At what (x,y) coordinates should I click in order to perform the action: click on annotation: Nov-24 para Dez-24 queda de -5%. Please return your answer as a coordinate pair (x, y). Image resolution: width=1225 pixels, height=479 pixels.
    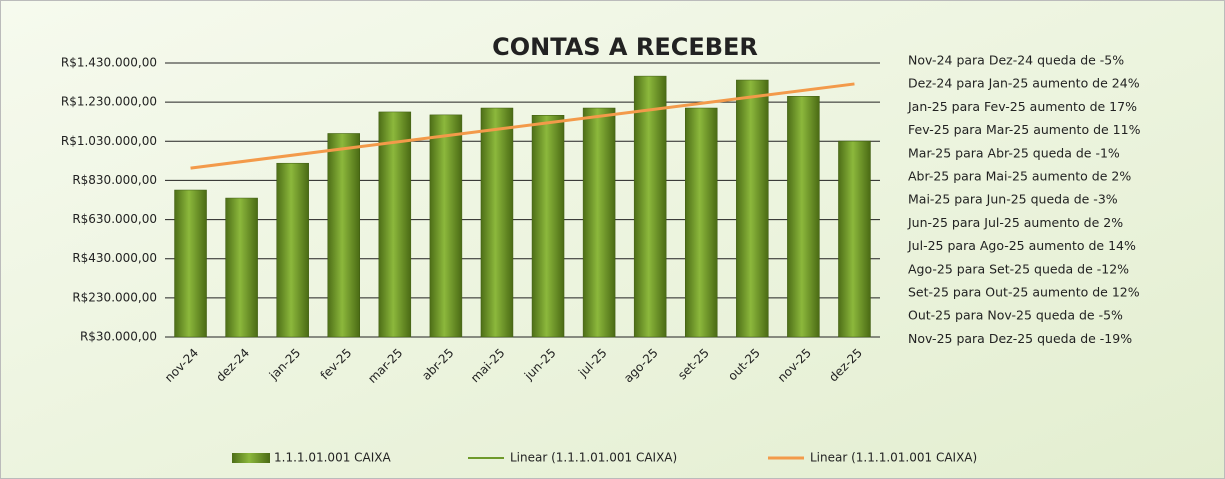
    Looking at the image, I should click on (1016, 60).